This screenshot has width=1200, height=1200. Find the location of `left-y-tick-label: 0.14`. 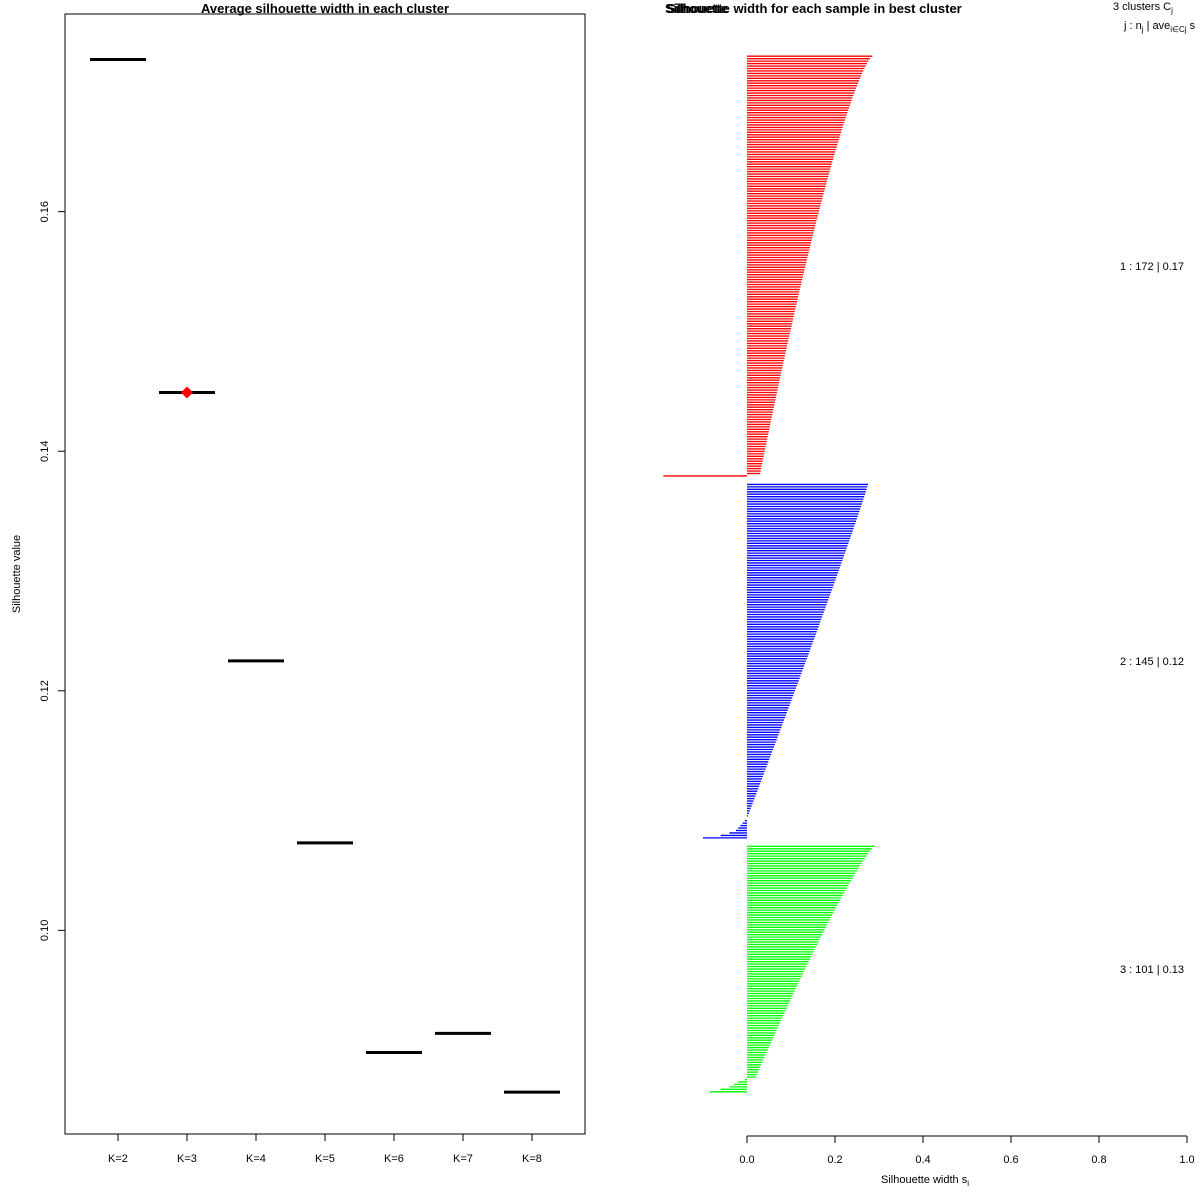

left-y-tick-label: 0.14 is located at coordinates (45, 451).